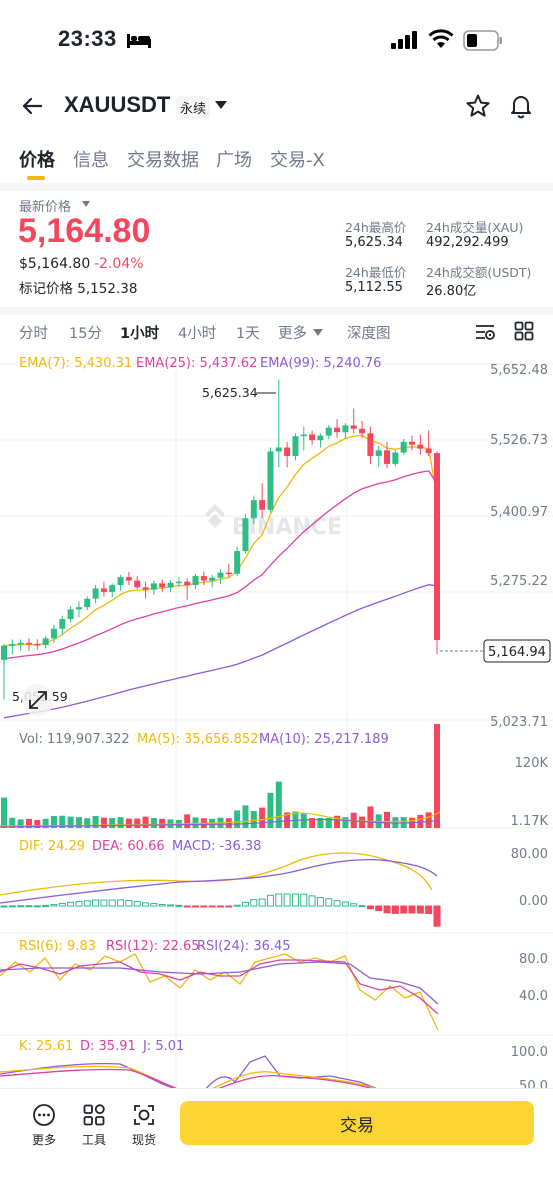 The width and height of the screenshot is (553, 1200). I want to click on tab-trade-x: 交易-X, so click(297, 160).